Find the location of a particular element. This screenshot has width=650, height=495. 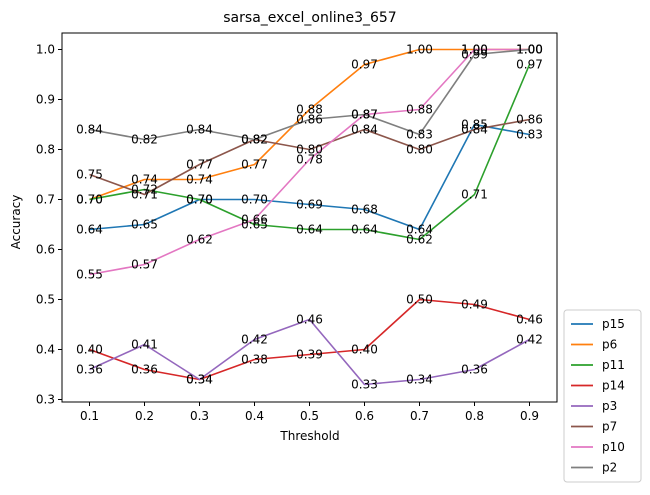

data-label: 0.99 is located at coordinates (474, 55).